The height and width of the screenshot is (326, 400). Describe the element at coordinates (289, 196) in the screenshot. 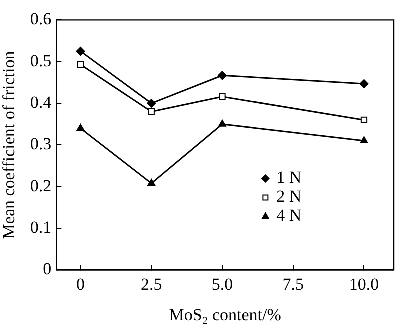

I see `legend-label: 2 N` at that location.